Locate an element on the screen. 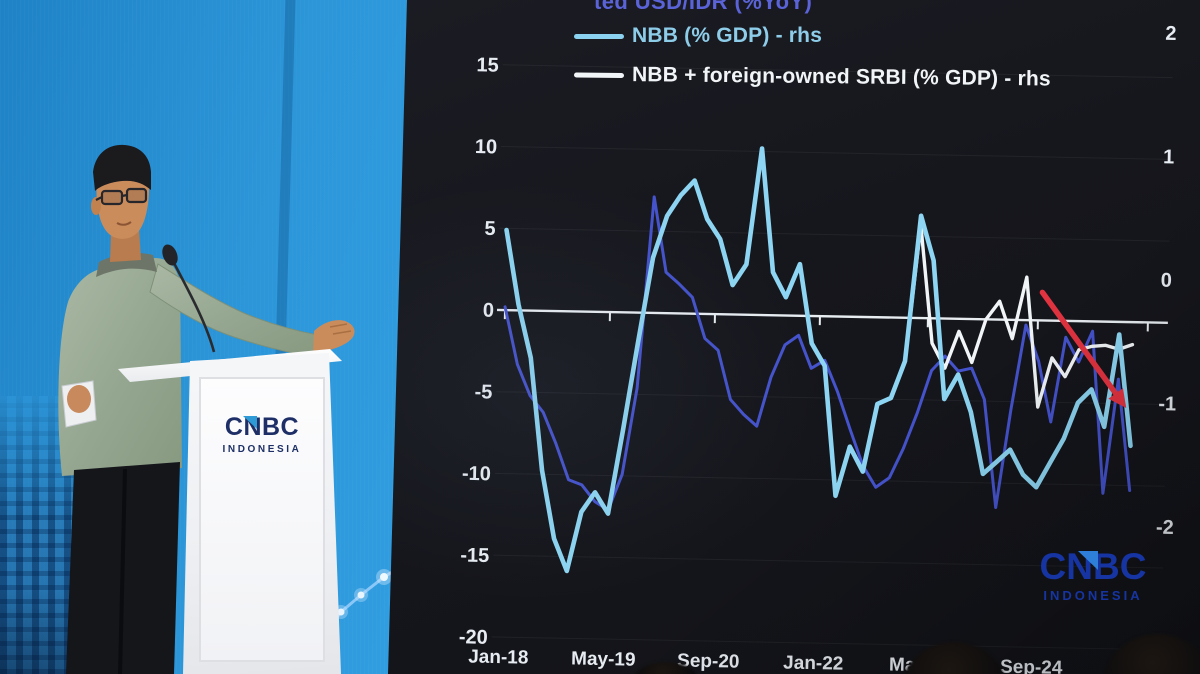 The height and width of the screenshot is (674, 1200). svg-text: -10 is located at coordinates (476, 474).